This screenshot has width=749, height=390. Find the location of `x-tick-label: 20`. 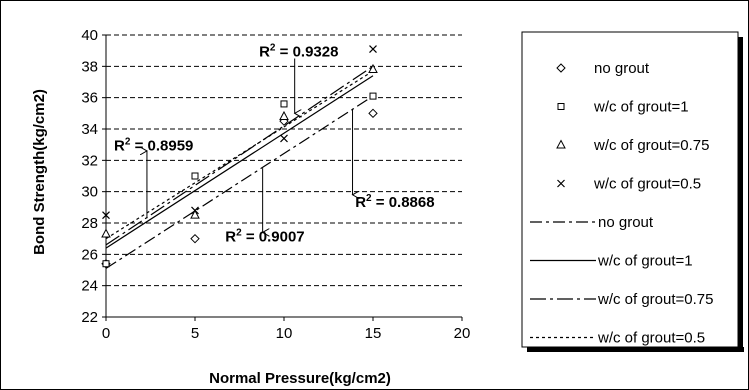

x-tick-label: 20 is located at coordinates (462, 333).